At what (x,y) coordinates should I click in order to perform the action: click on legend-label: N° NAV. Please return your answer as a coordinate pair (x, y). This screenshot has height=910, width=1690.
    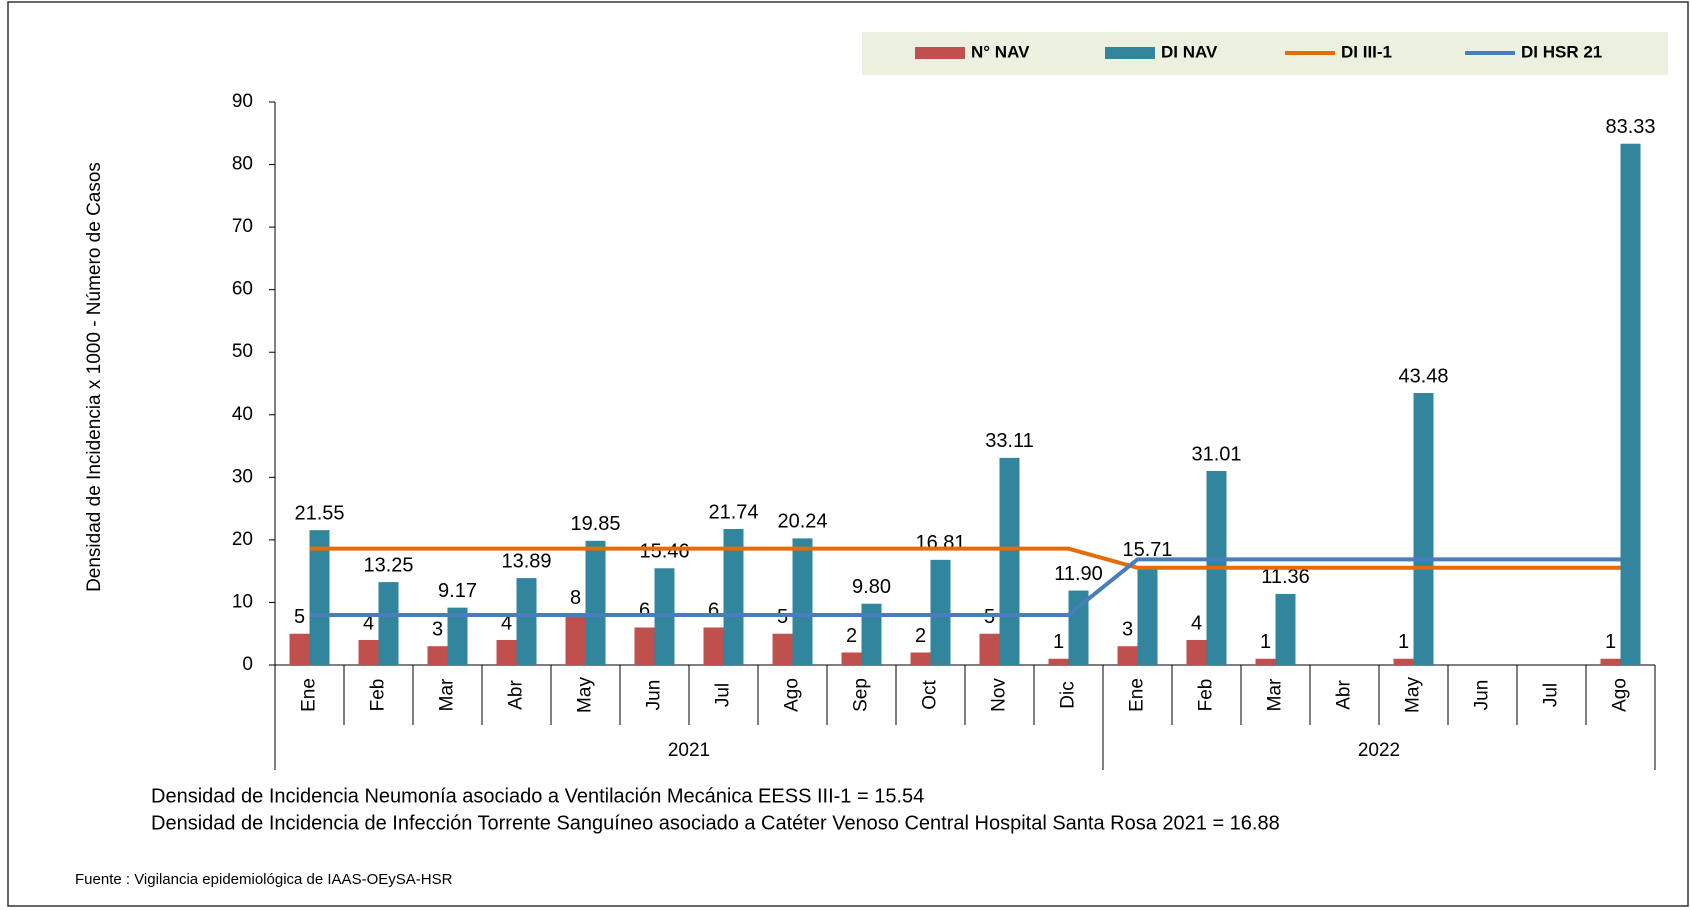
    Looking at the image, I should click on (1000, 51).